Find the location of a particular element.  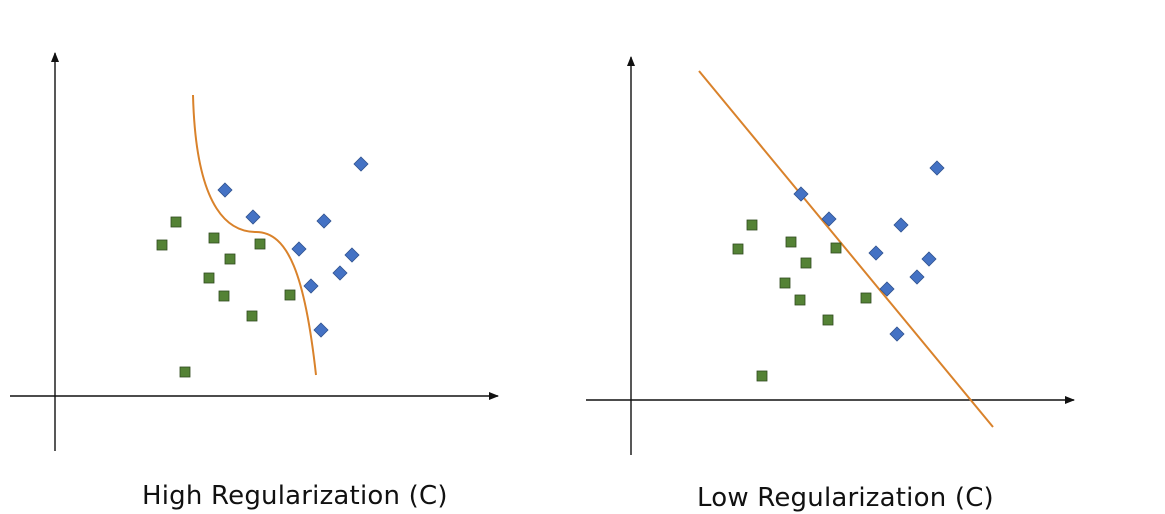

curved-decision-boundary is located at coordinates (254, 235).